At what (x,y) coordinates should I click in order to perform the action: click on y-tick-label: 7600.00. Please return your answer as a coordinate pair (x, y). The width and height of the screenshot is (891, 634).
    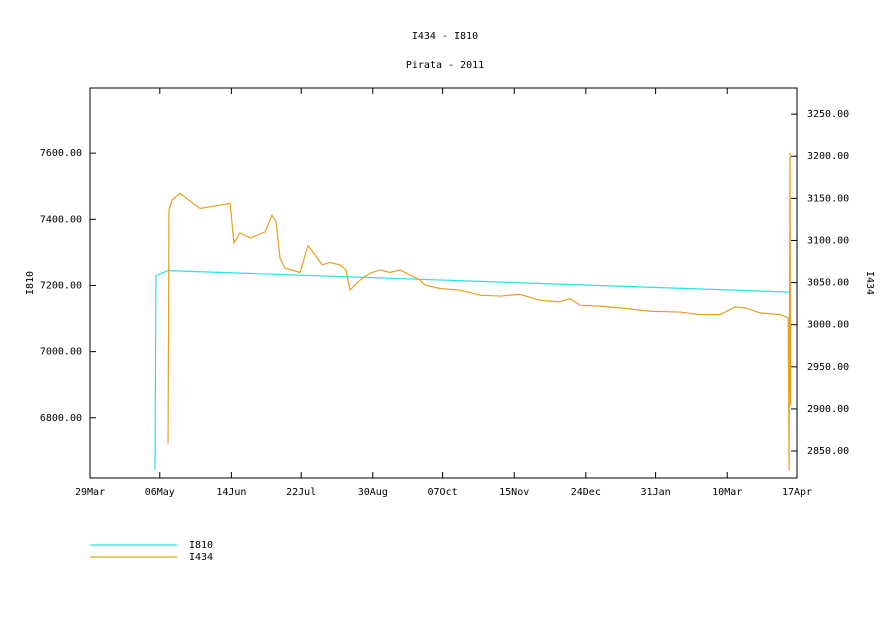
    Looking at the image, I should click on (61, 153).